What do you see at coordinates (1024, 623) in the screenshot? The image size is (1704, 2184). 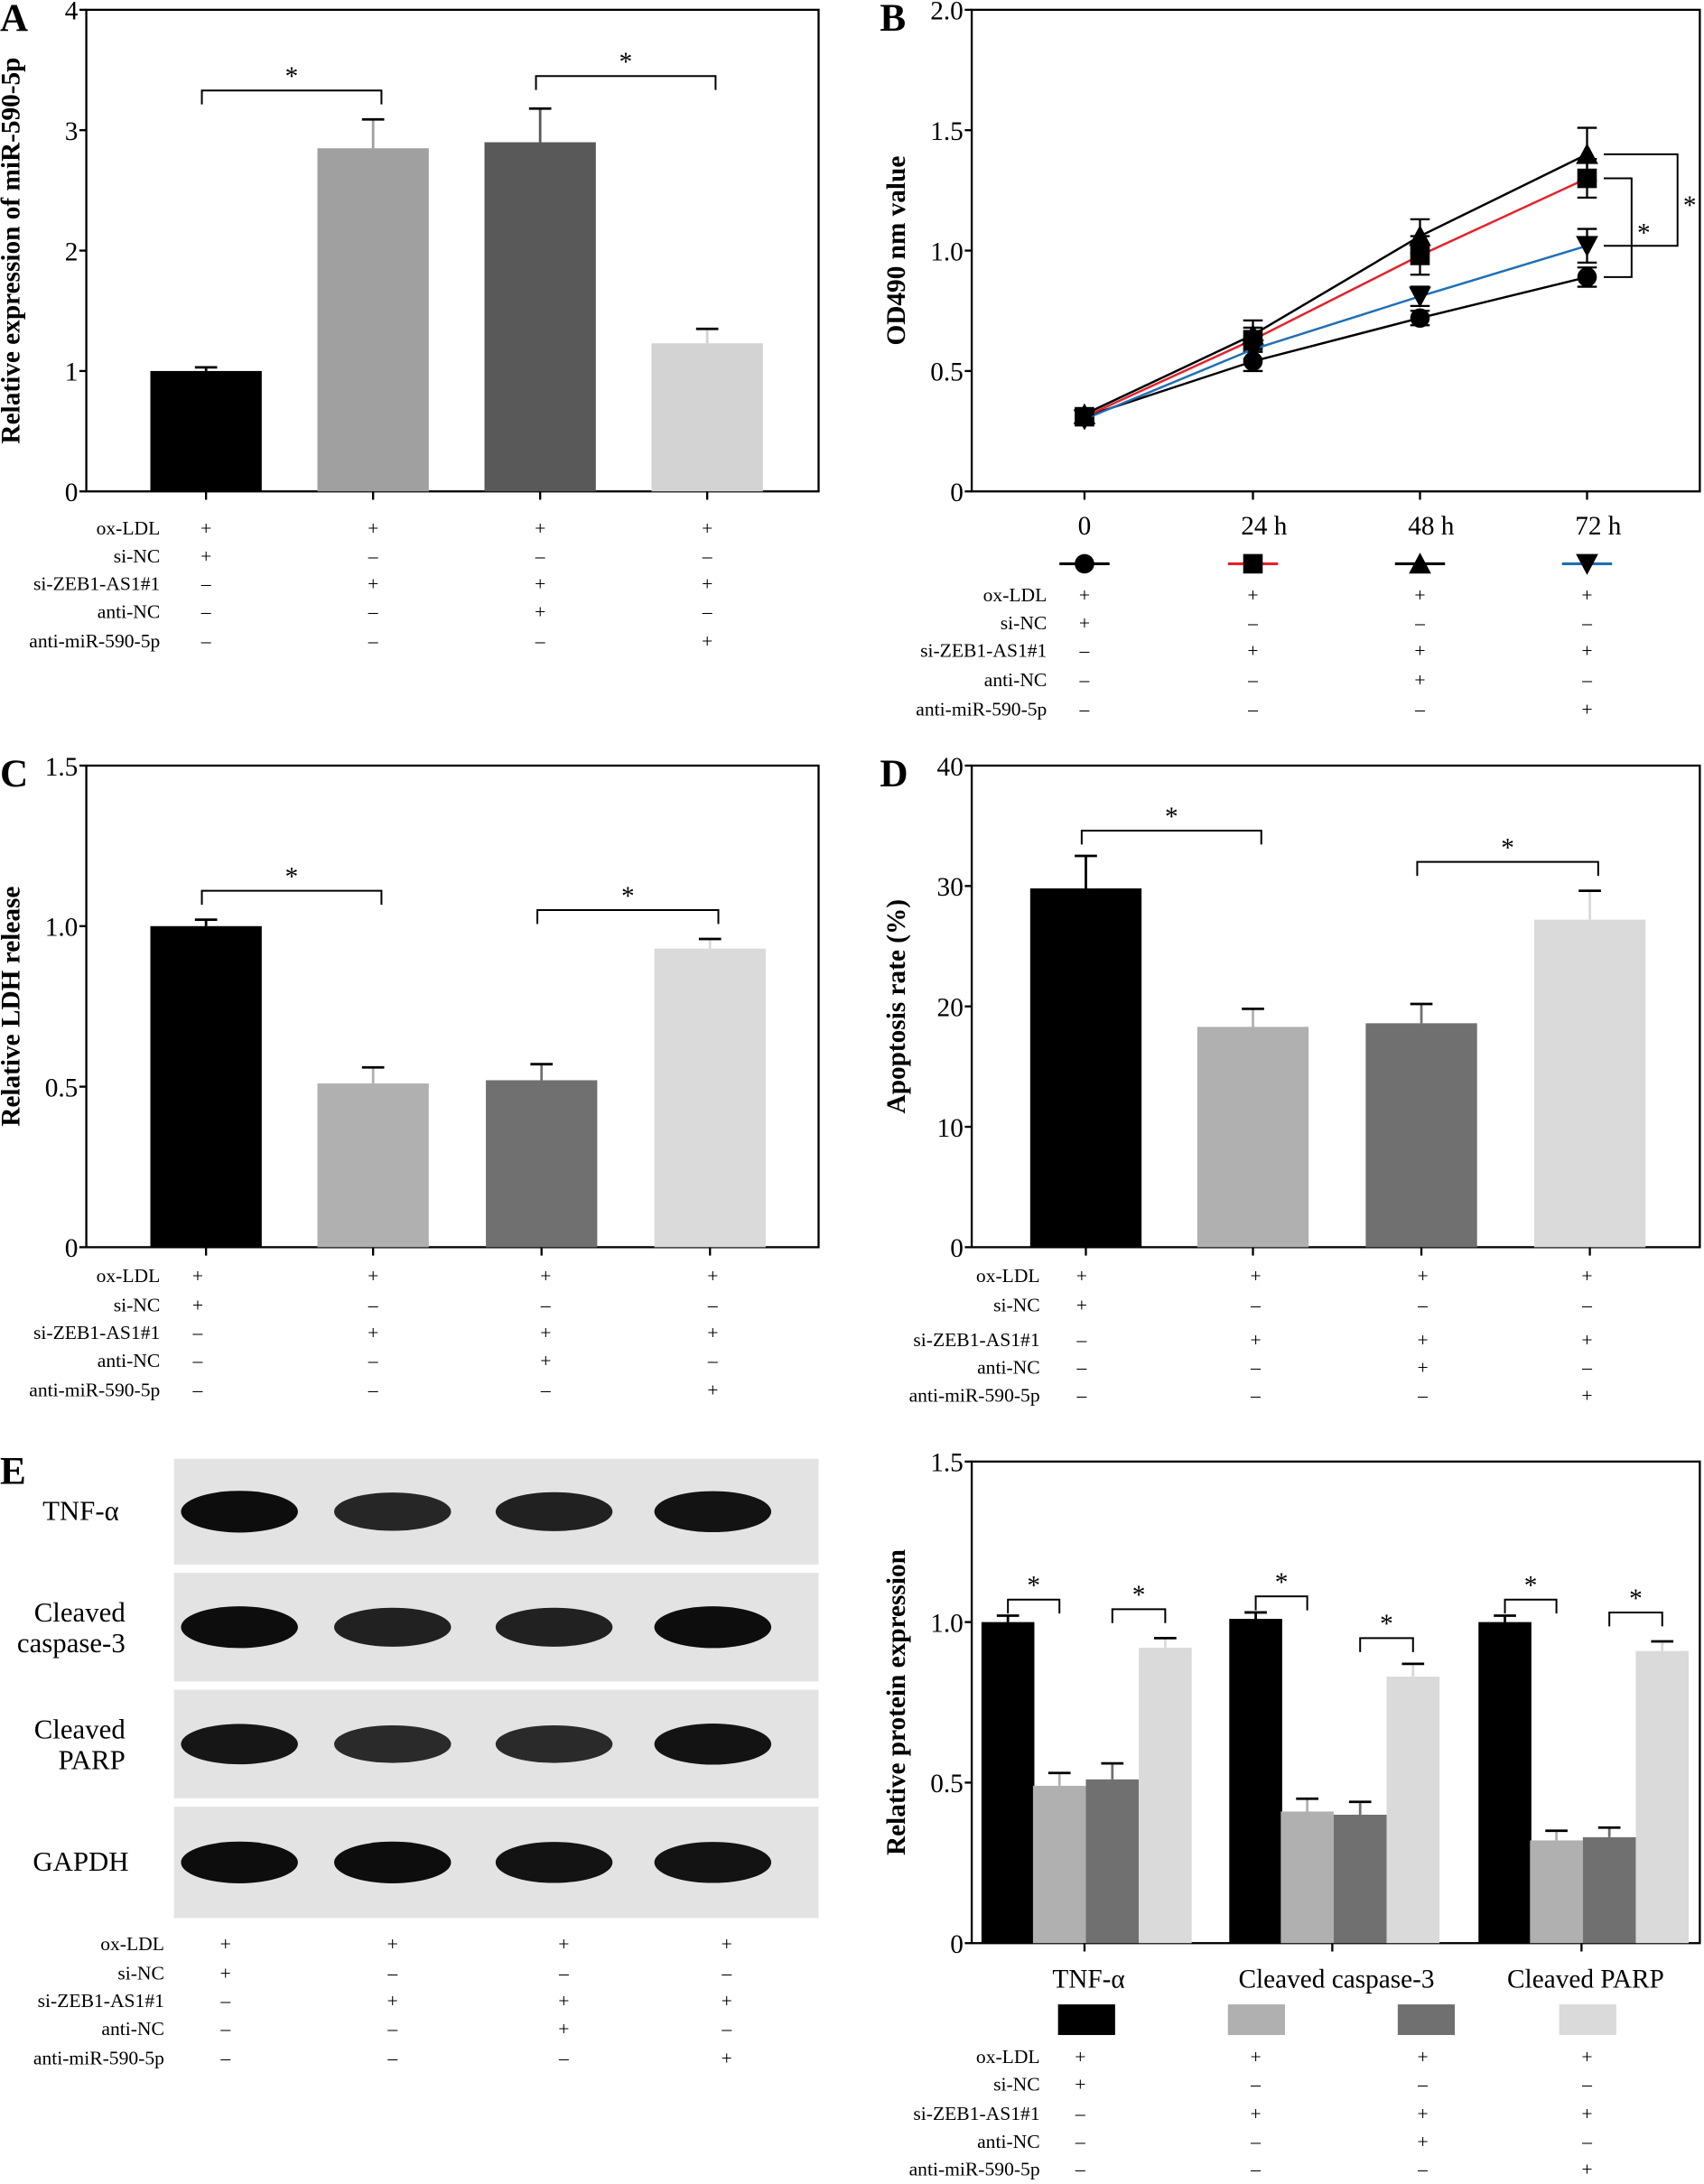 I see `condition-label: si-NC` at bounding box center [1024, 623].